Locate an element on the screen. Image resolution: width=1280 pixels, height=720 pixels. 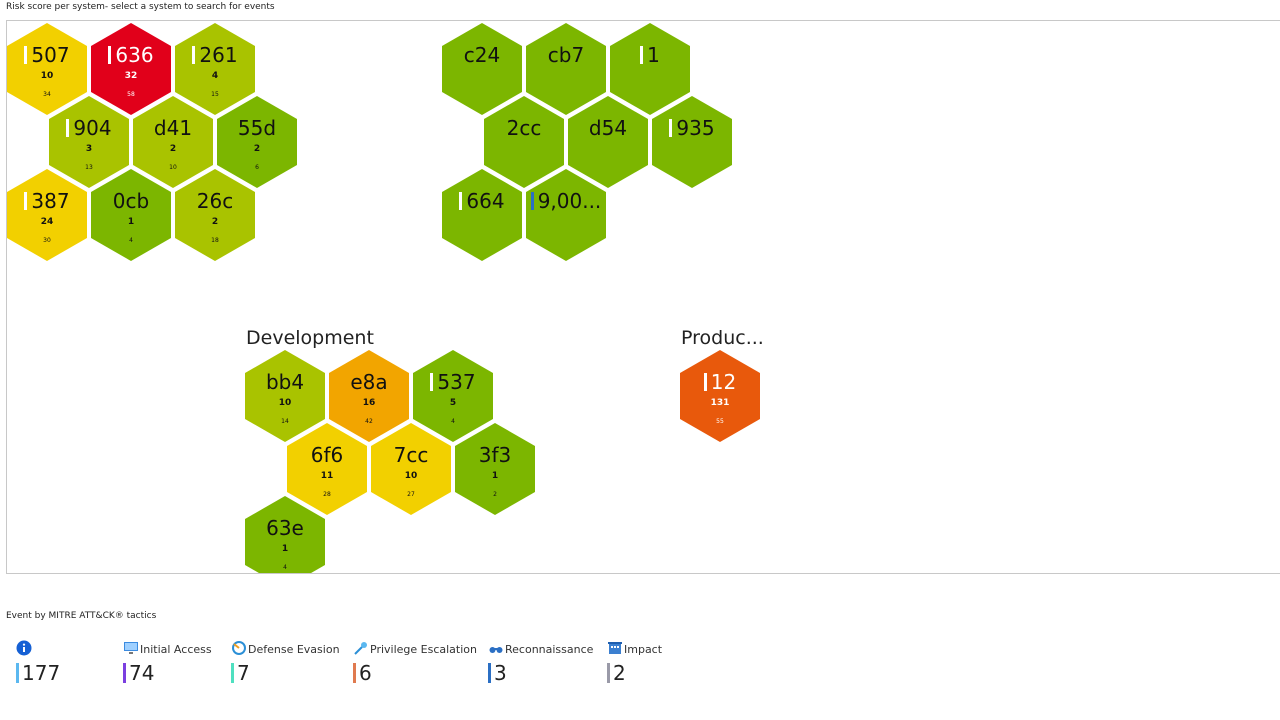
system-hex-name: 26c is located at coordinates (215, 201).